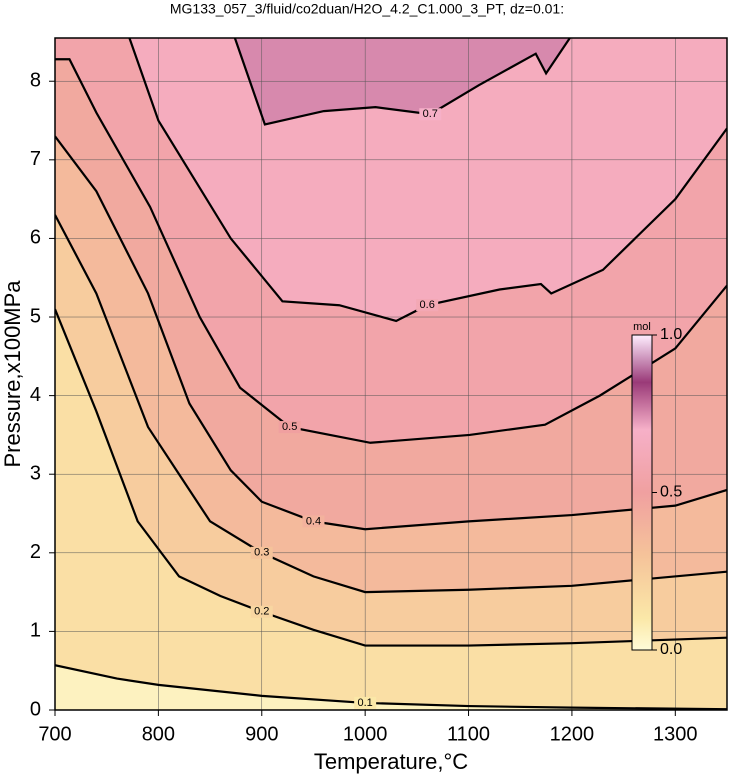  What do you see at coordinates (35, 395) in the screenshot?
I see `y-tick-label: 4` at bounding box center [35, 395].